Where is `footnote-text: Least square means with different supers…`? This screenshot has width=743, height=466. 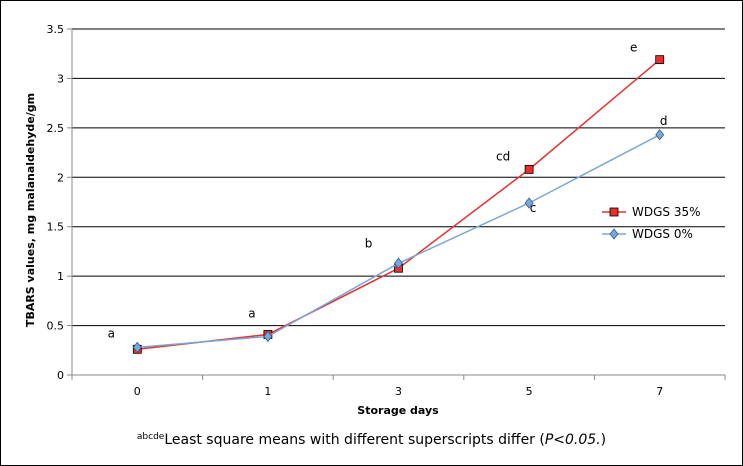
footnote-text: Least square means with different supers… is located at coordinates (354, 440).